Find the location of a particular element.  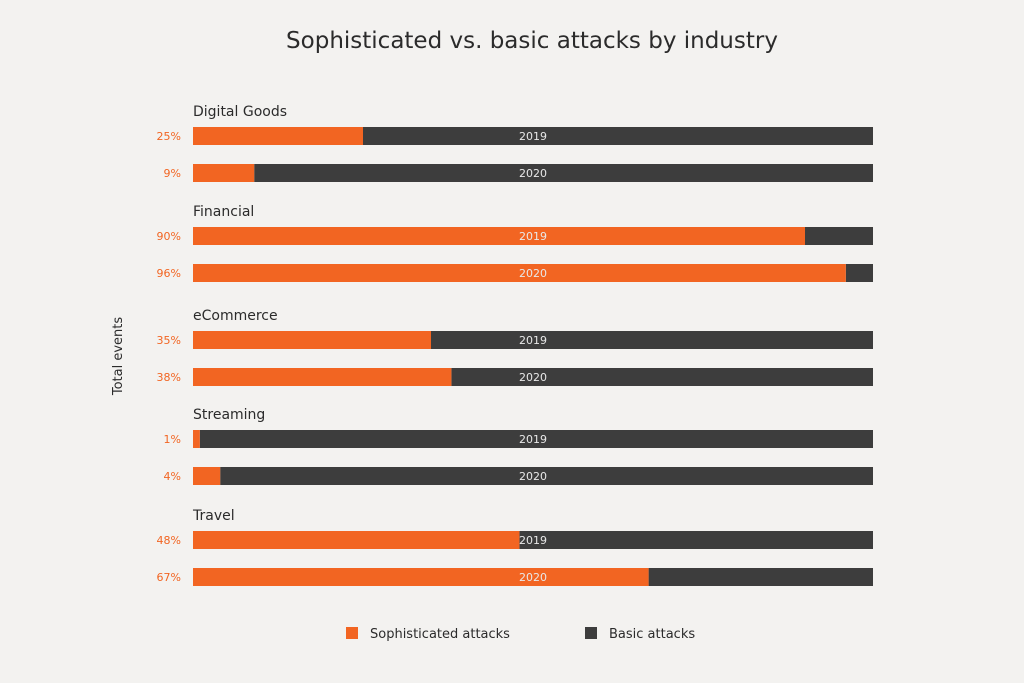

bar-sophisticated-travel-2020 is located at coordinates (421, 577).